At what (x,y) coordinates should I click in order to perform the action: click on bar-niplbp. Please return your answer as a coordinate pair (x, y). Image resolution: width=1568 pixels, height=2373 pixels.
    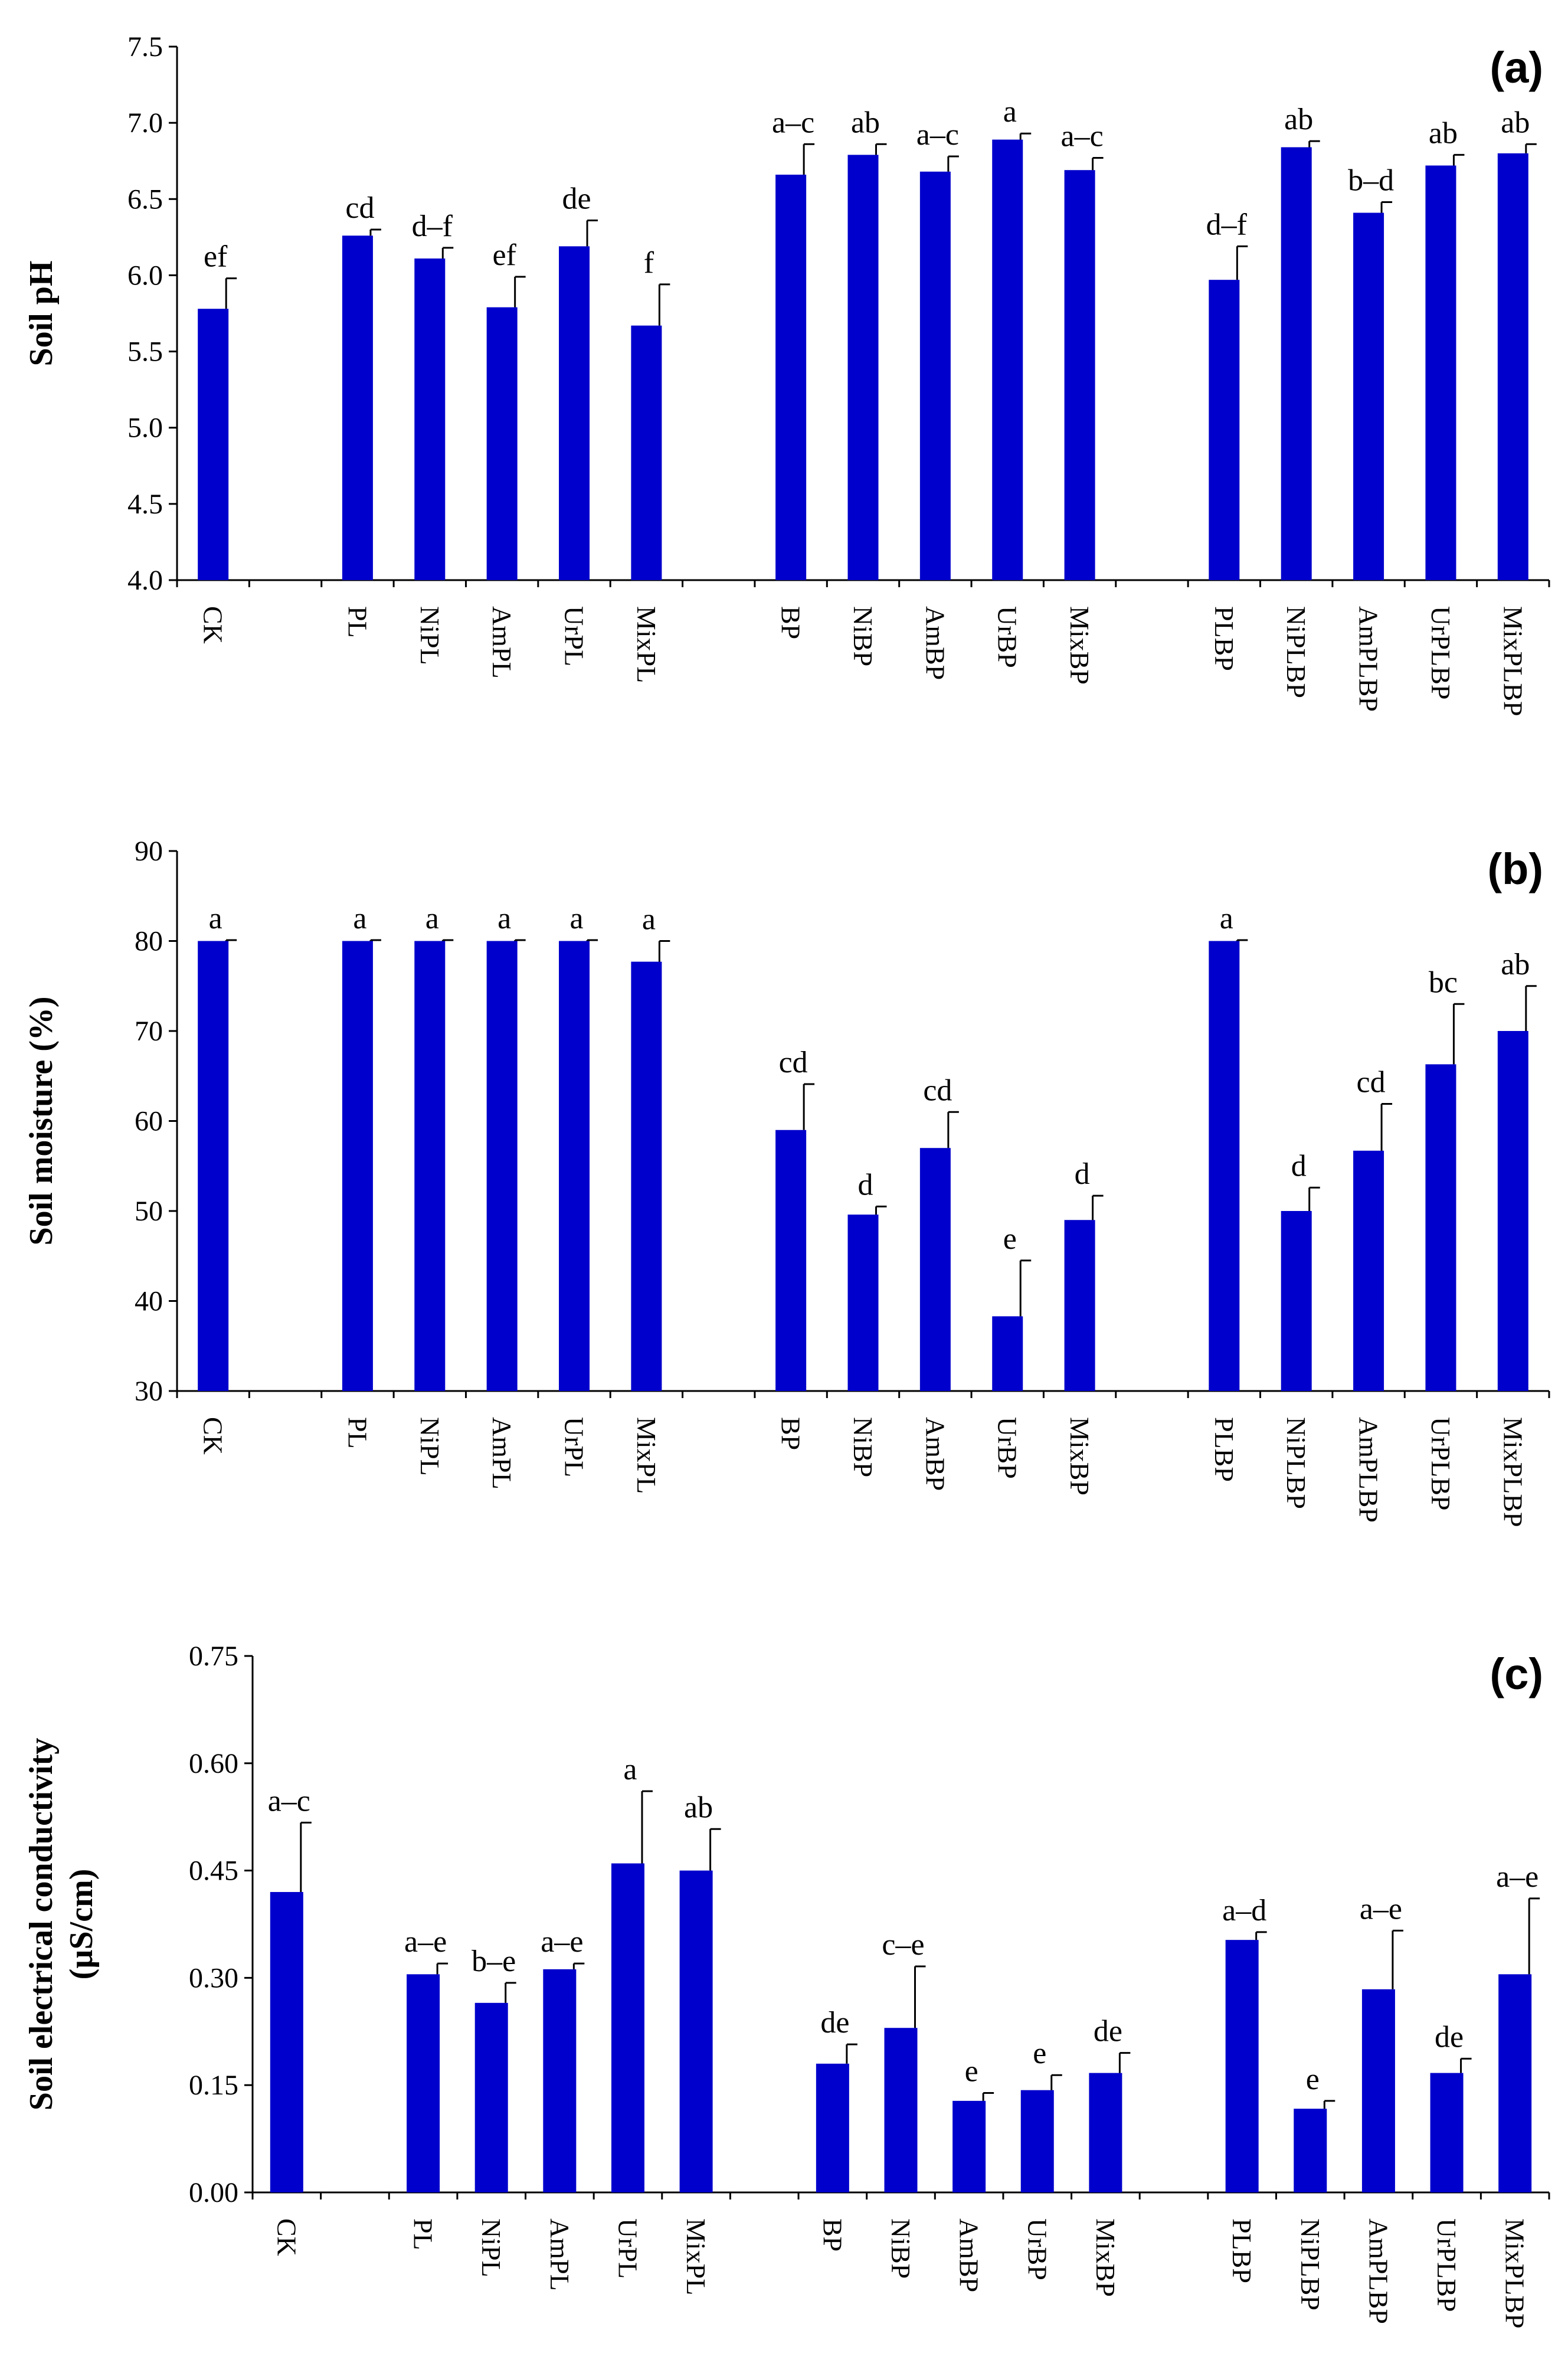
    Looking at the image, I should click on (1310, 2150).